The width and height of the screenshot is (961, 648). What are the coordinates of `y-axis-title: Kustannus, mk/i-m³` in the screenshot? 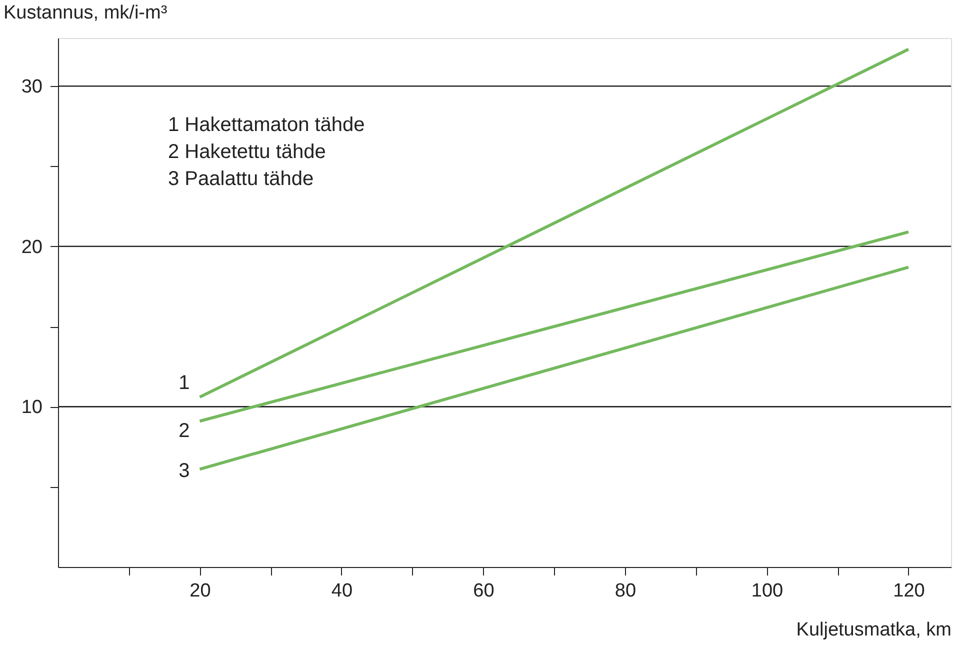 It's located at (86, 13).